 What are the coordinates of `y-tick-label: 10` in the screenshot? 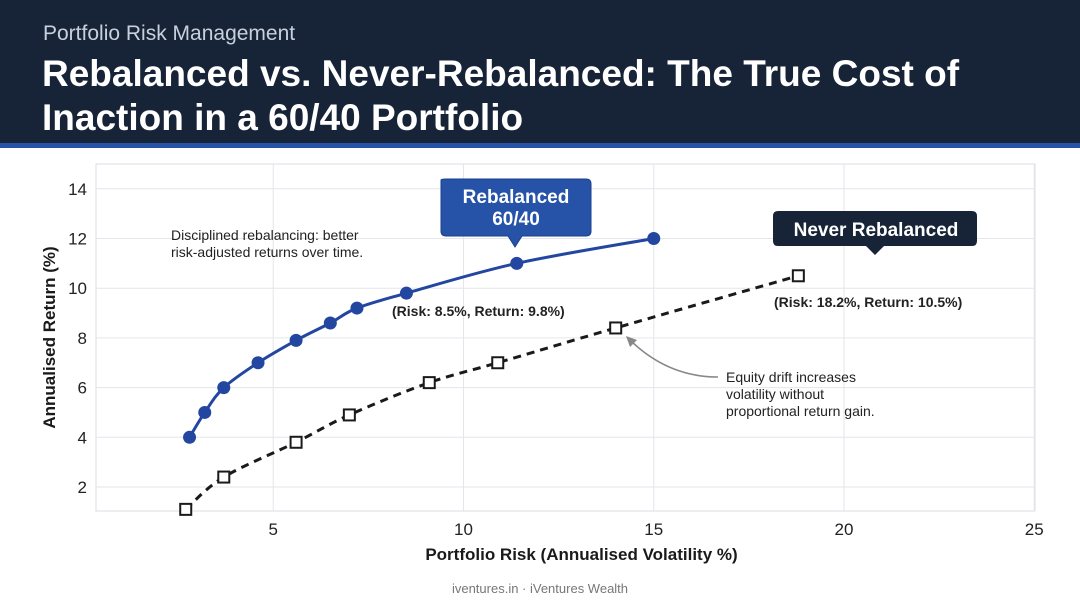 It's located at (77, 288).